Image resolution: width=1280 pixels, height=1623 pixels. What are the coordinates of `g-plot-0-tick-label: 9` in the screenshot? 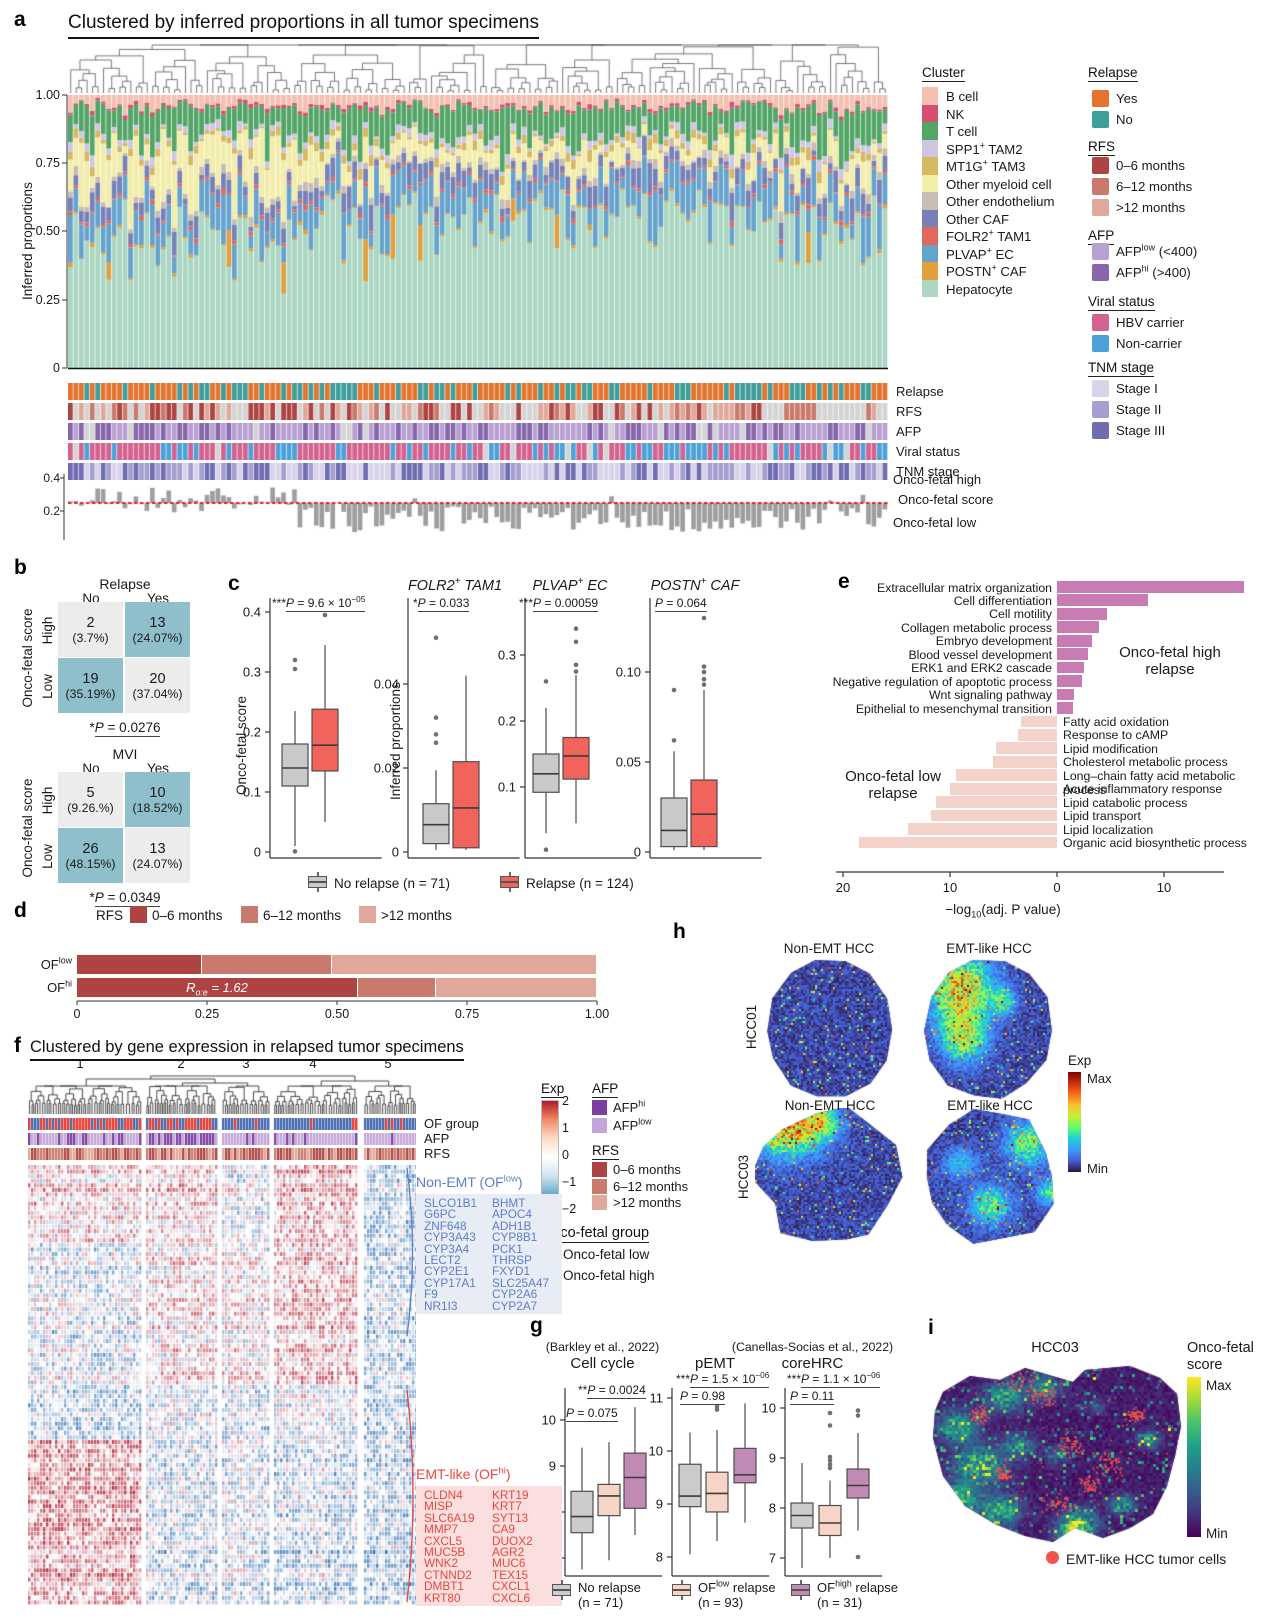 It's located at (552, 1466).